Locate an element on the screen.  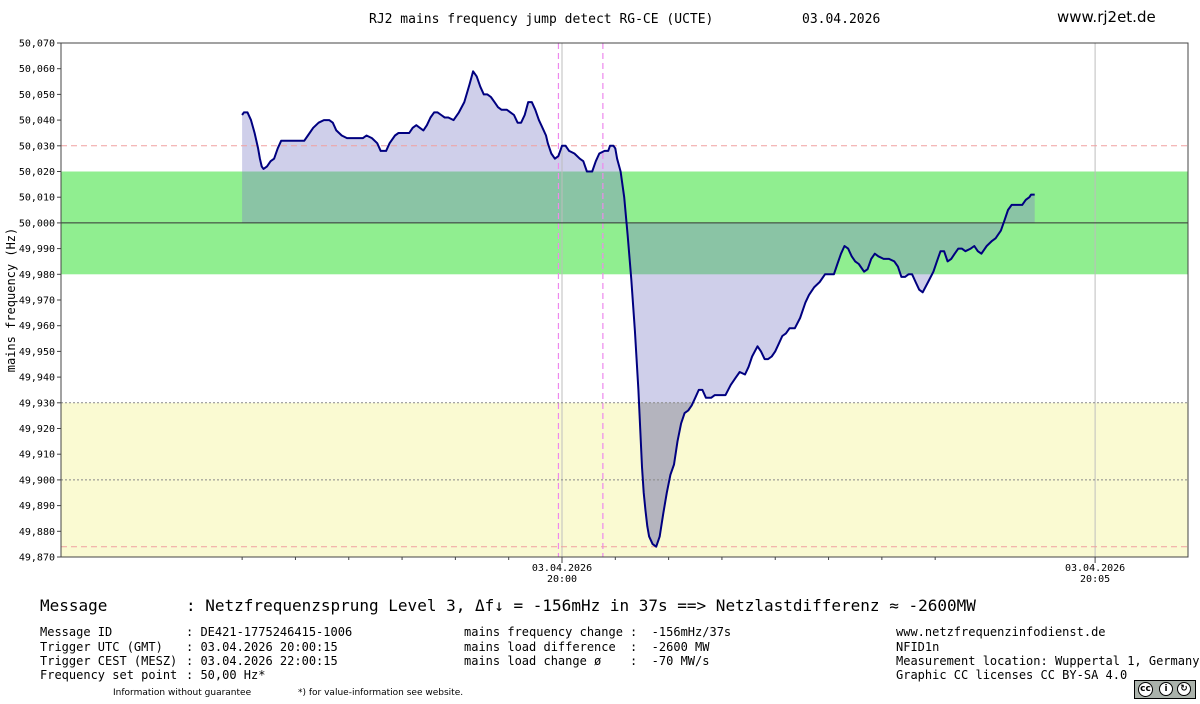
detail-label-load-change: mains load change ø is located at coordinates (533, 661).